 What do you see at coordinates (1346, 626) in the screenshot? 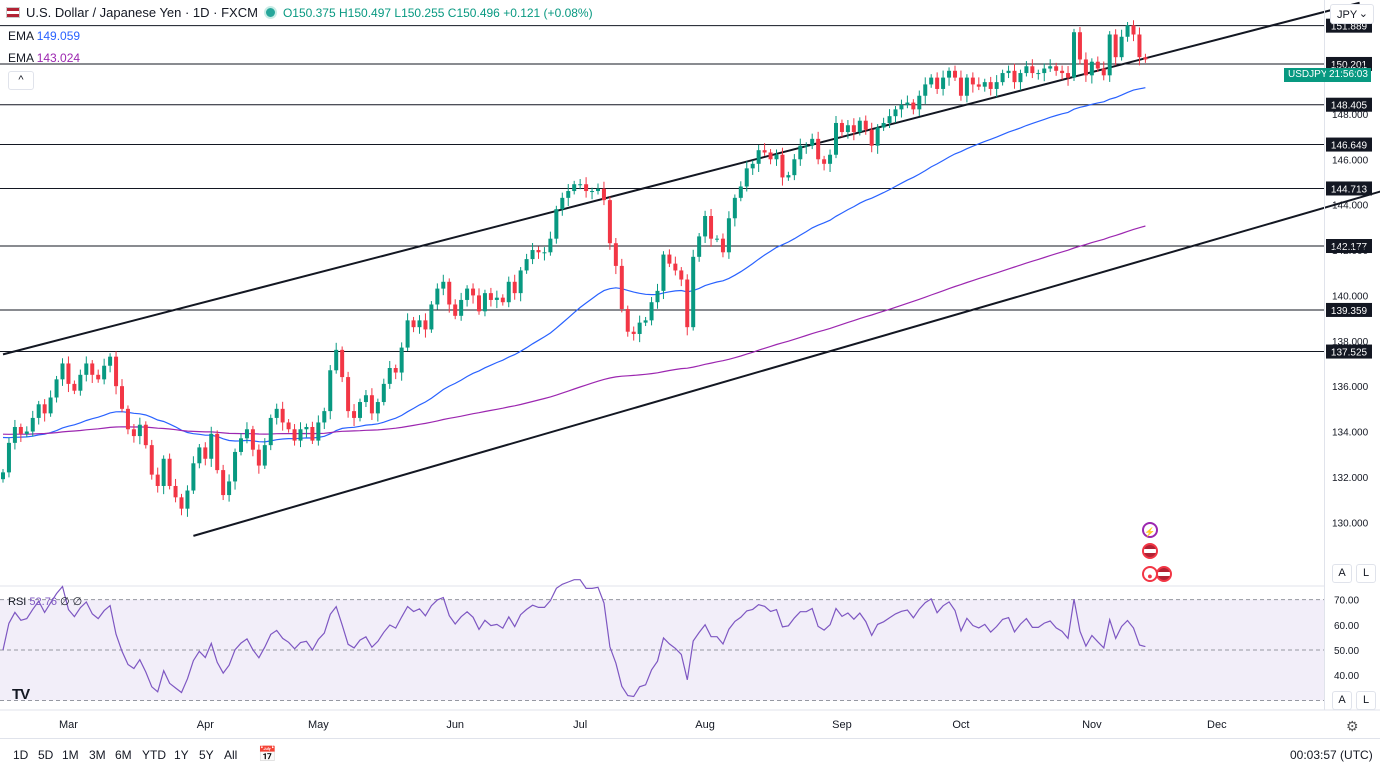
I see `rsi-tick-1: 60.00` at bounding box center [1346, 626].